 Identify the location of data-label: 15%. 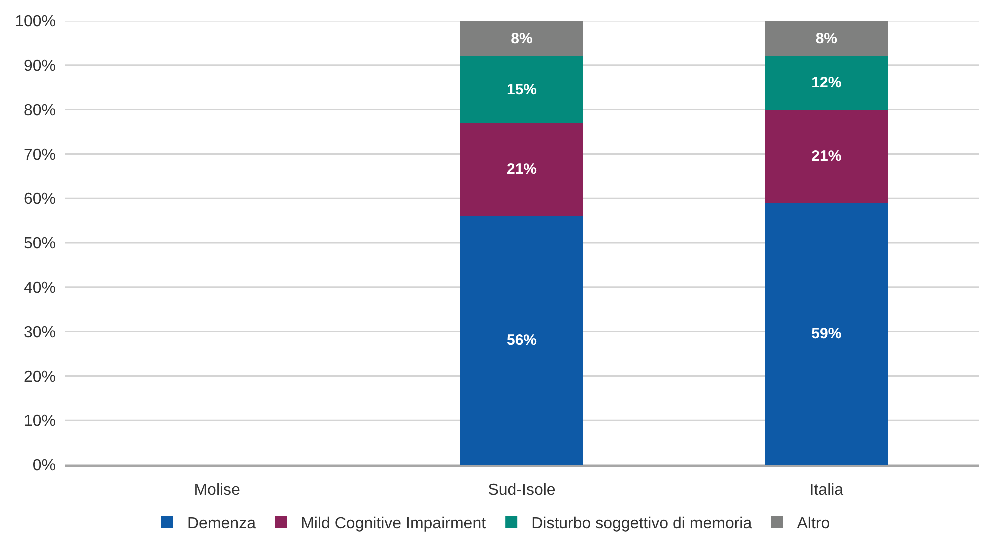
(522, 89).